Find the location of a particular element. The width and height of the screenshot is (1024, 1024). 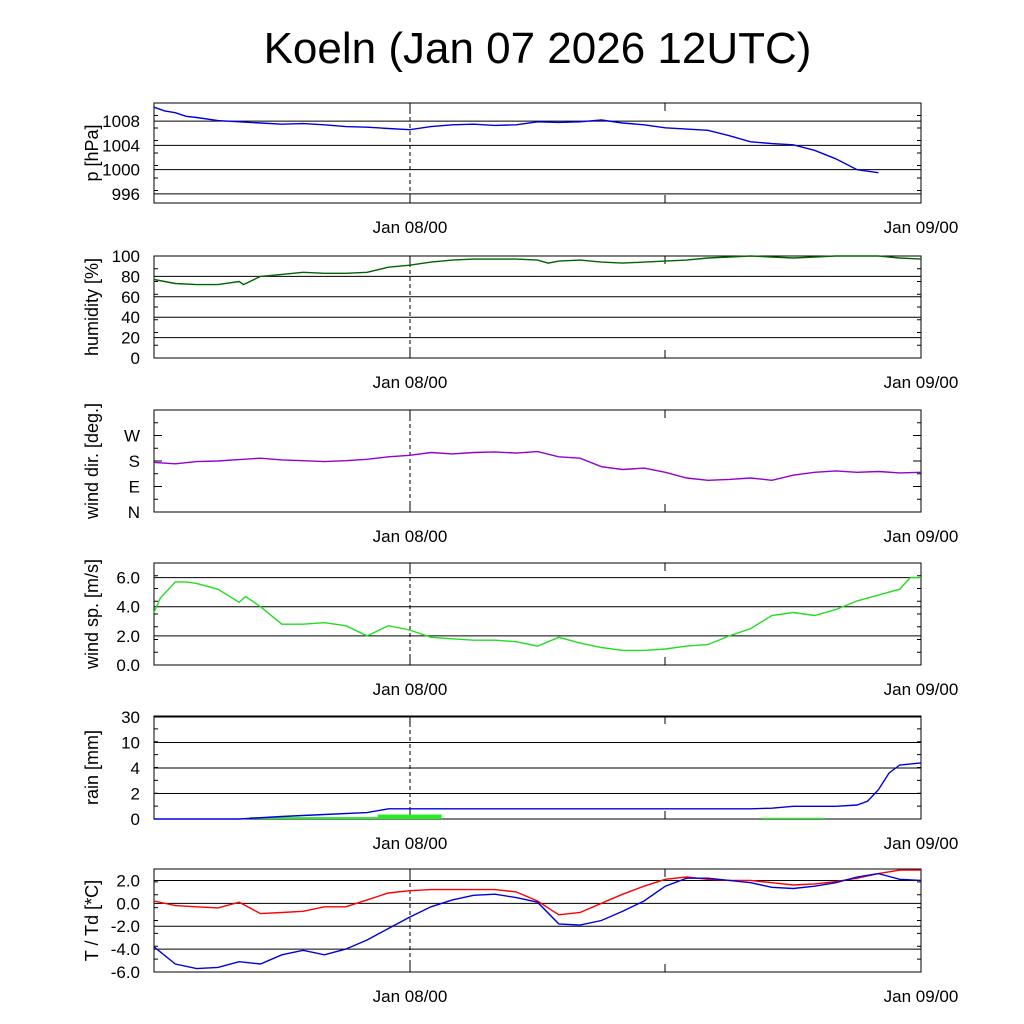

y-tick-label: 4.0 is located at coordinates (128, 607).